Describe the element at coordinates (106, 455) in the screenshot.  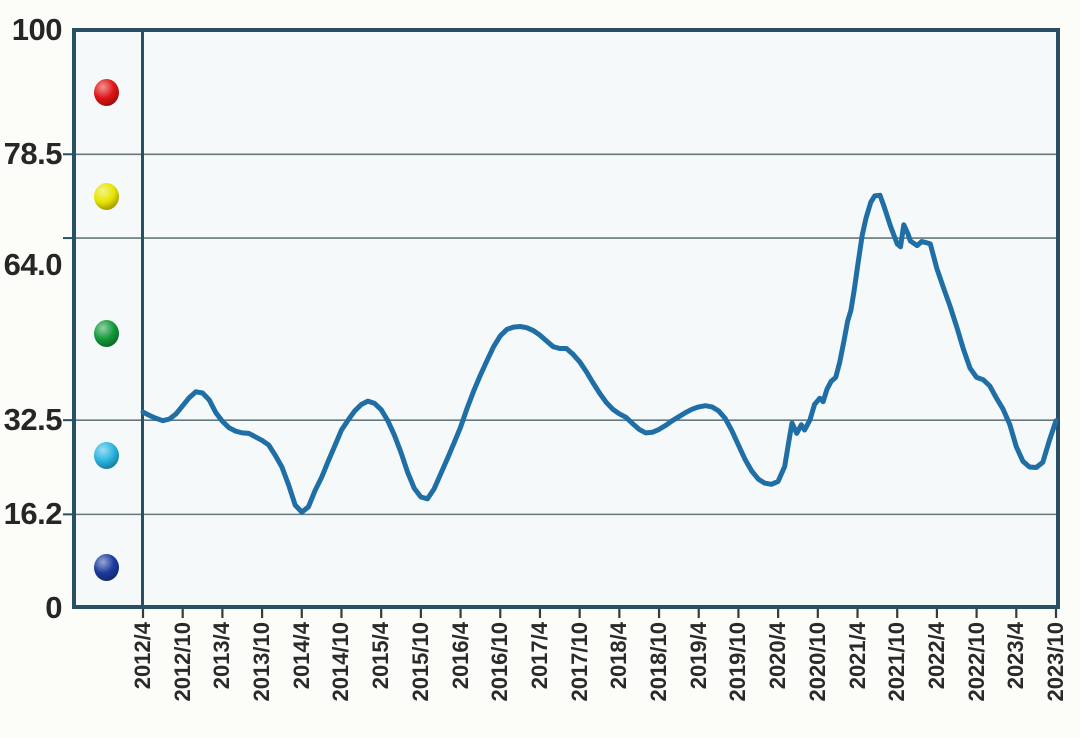
I see `cyan-ball-marker` at that location.